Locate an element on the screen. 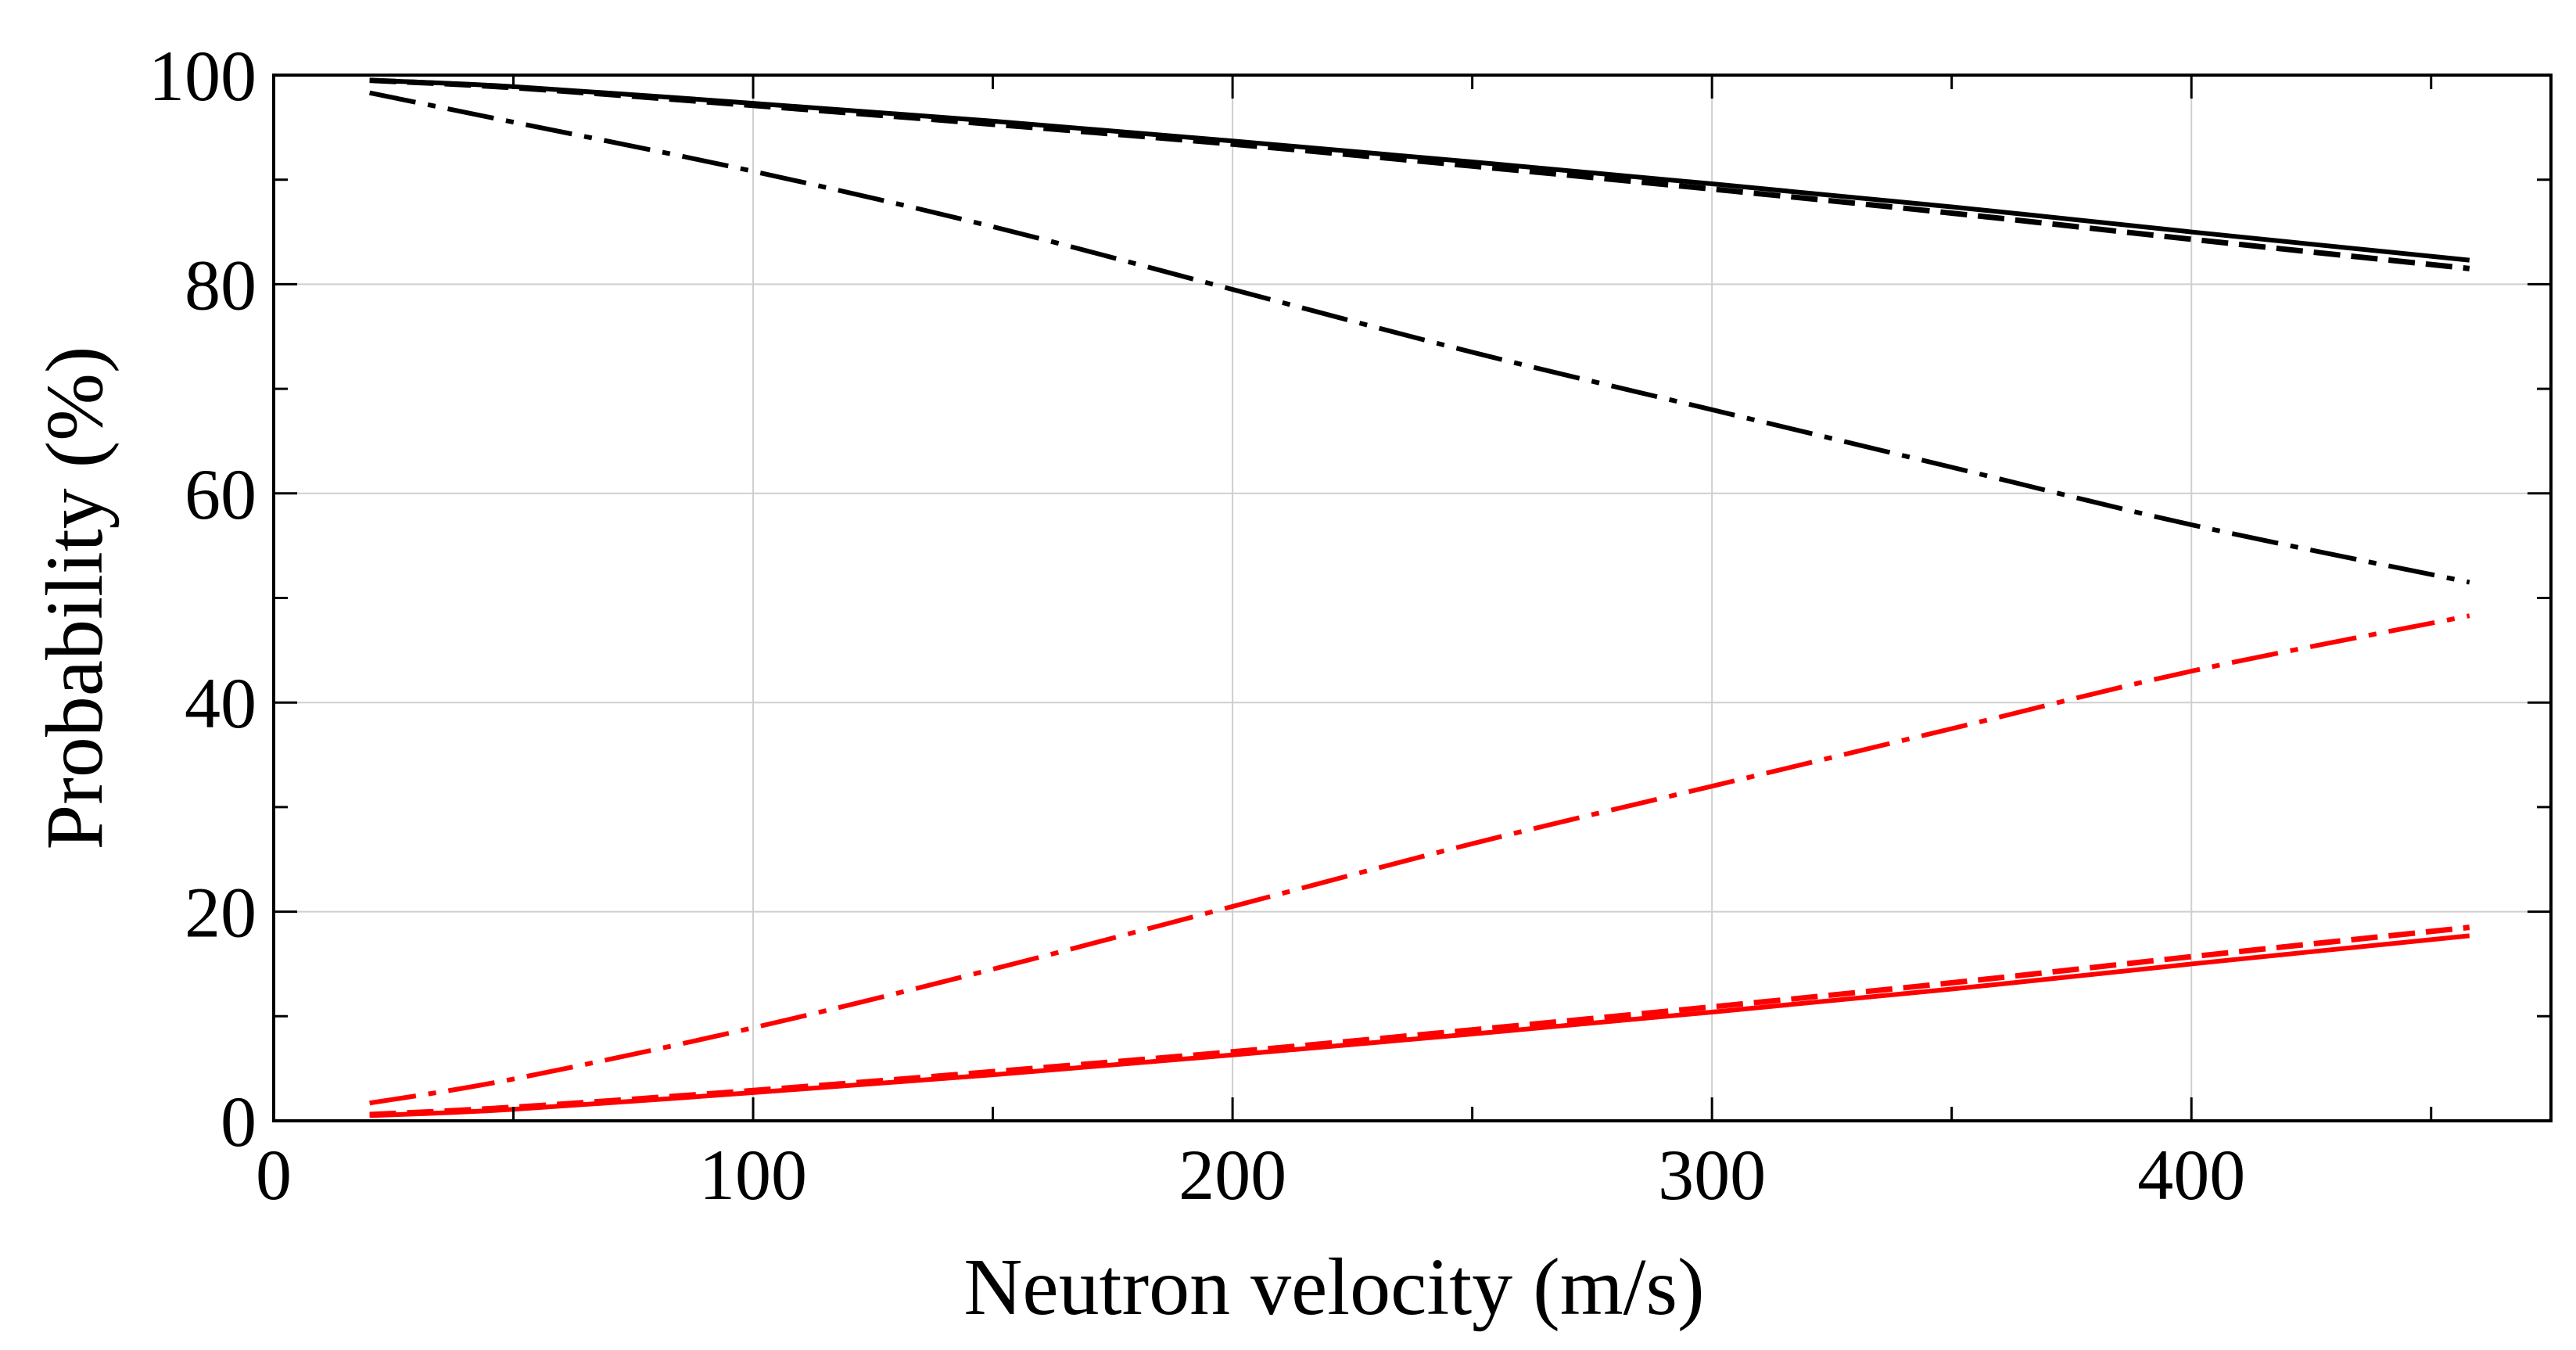 This screenshot has width=2576, height=1350. y-tick-label: 40 is located at coordinates (221, 703).